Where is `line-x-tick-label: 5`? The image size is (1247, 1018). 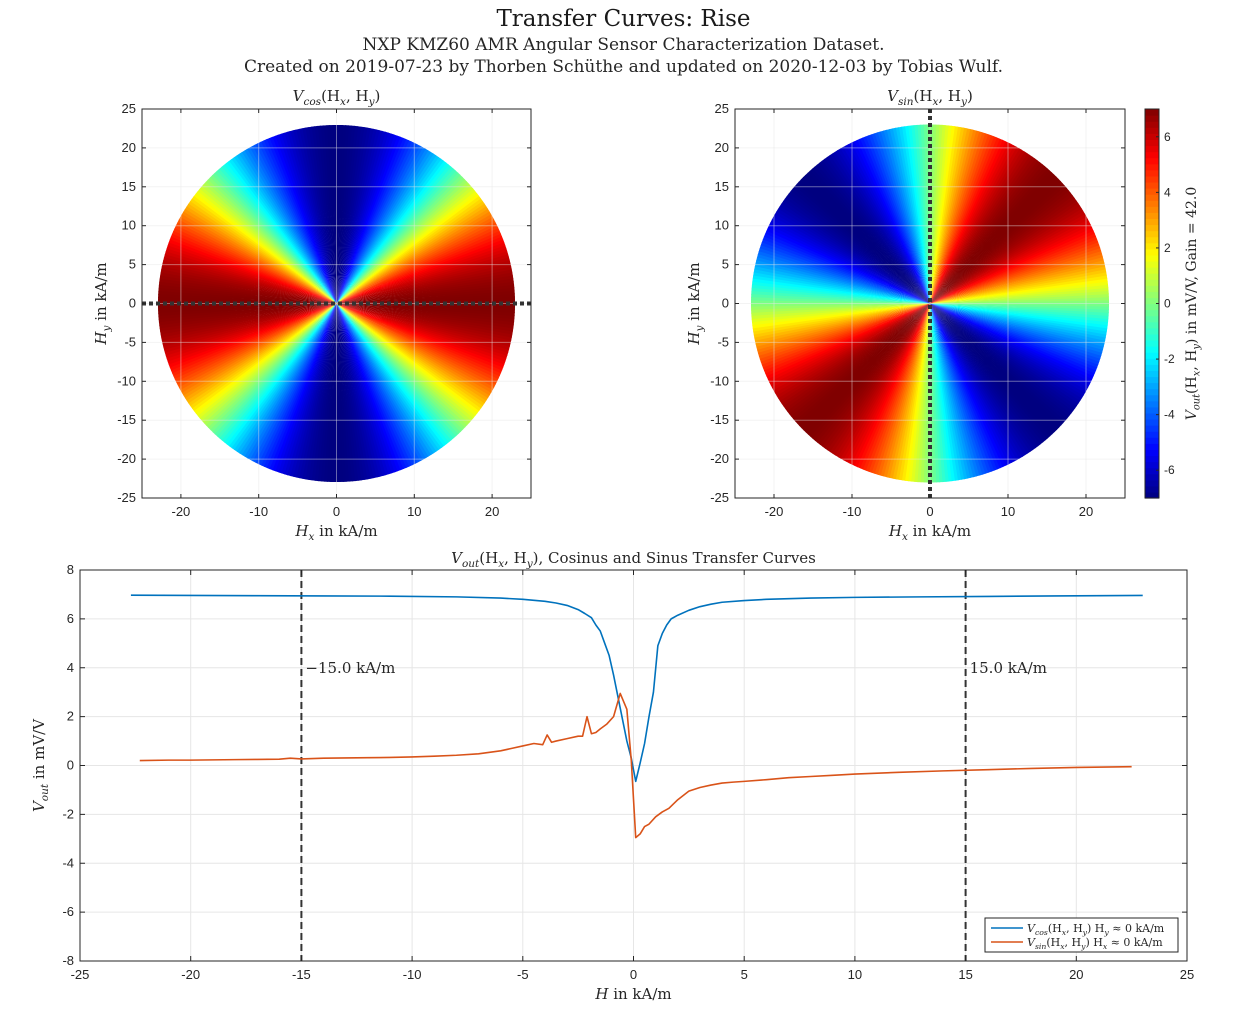
line-x-tick-label: 5 is located at coordinates (744, 974).